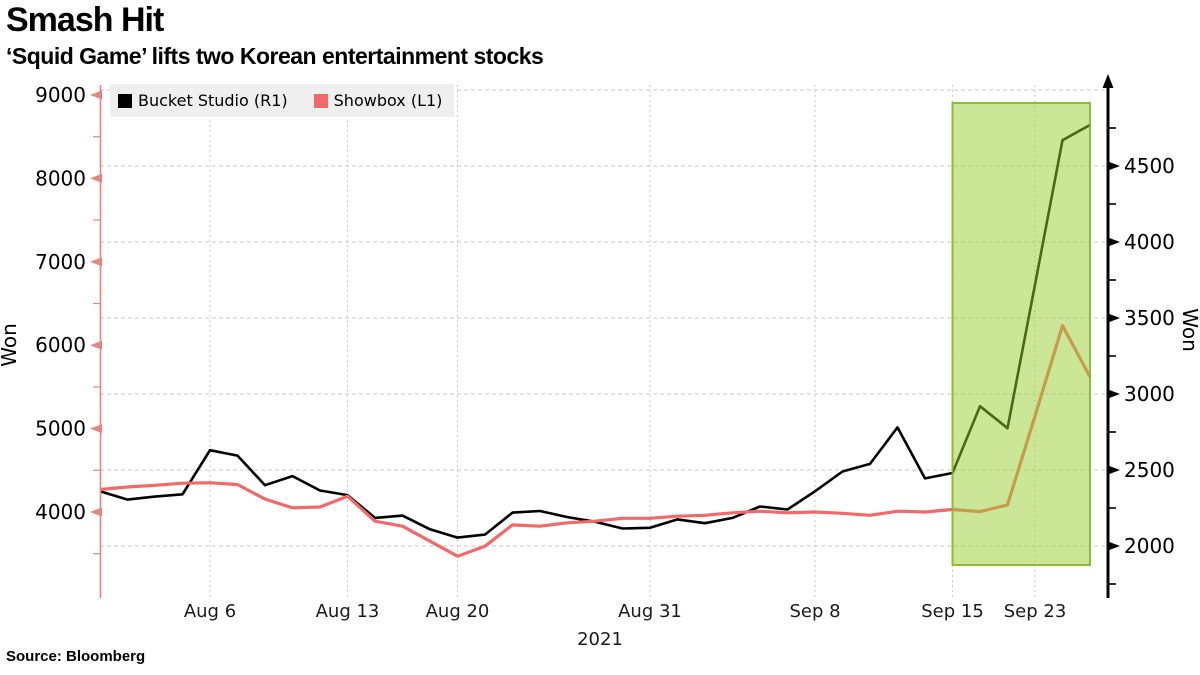  I want to click on x-axis-tick-label: Aug 31, so click(650, 611).